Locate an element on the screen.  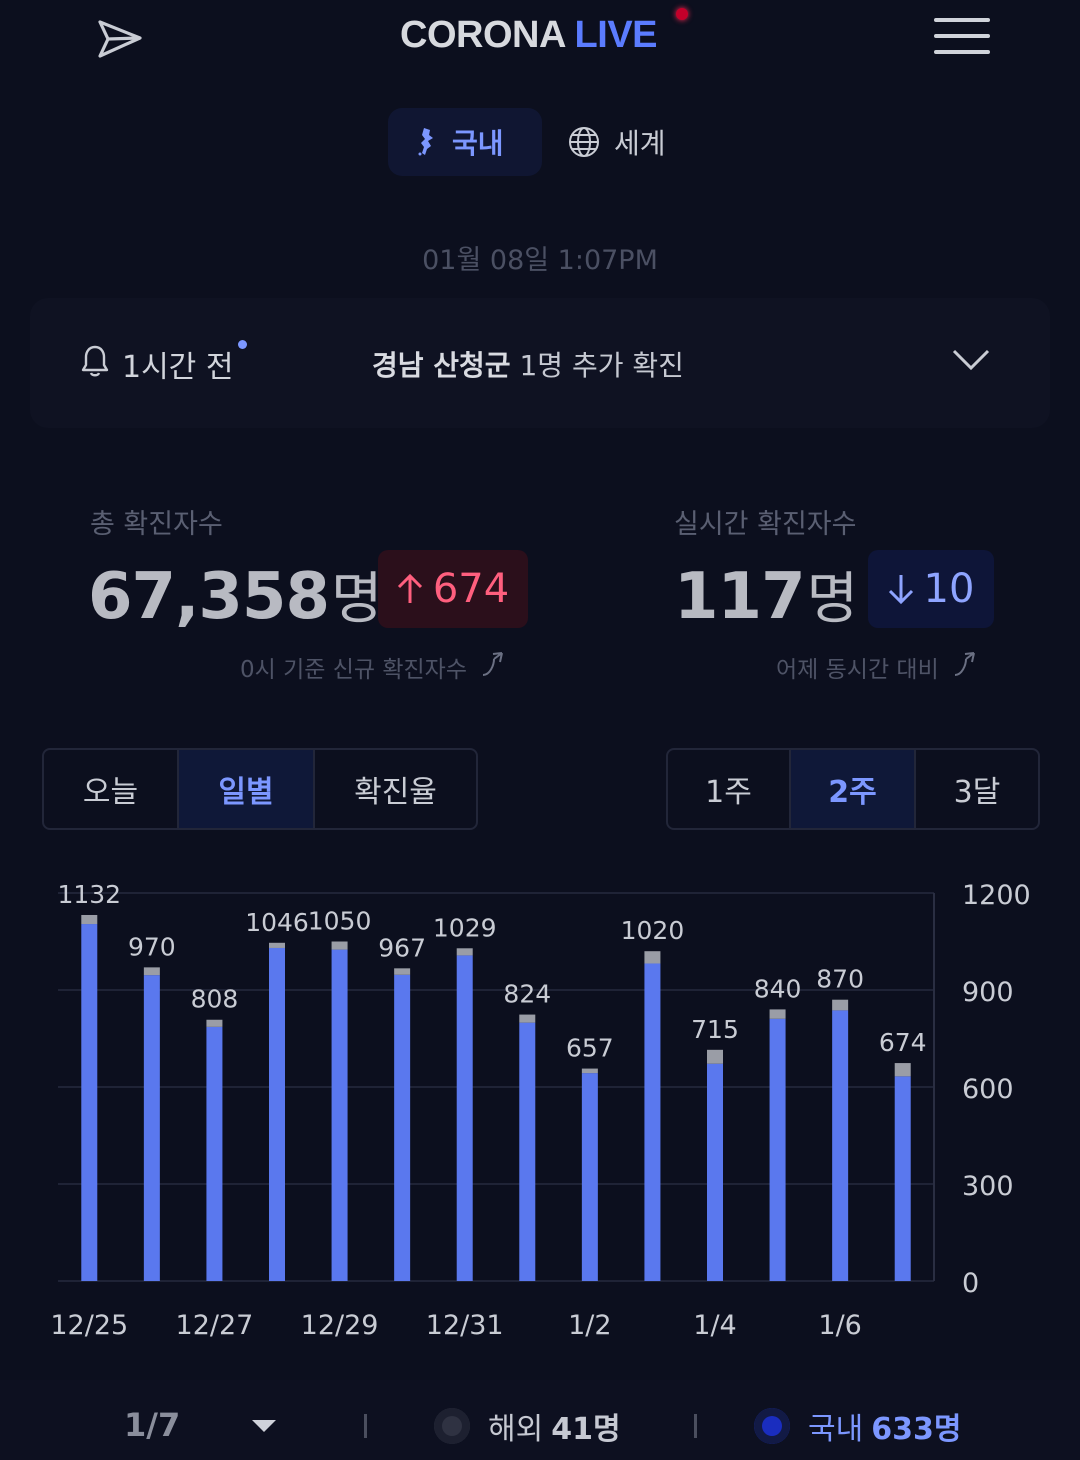
tab-domestic-label: 국내 is located at coordinates (478, 143).